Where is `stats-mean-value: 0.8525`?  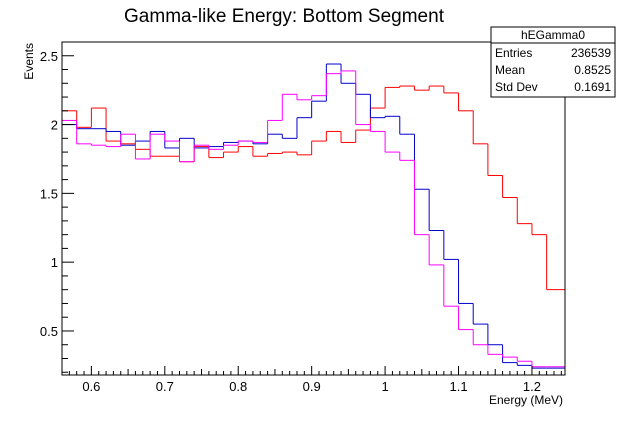
stats-mean-value: 0.8525 is located at coordinates (592, 70).